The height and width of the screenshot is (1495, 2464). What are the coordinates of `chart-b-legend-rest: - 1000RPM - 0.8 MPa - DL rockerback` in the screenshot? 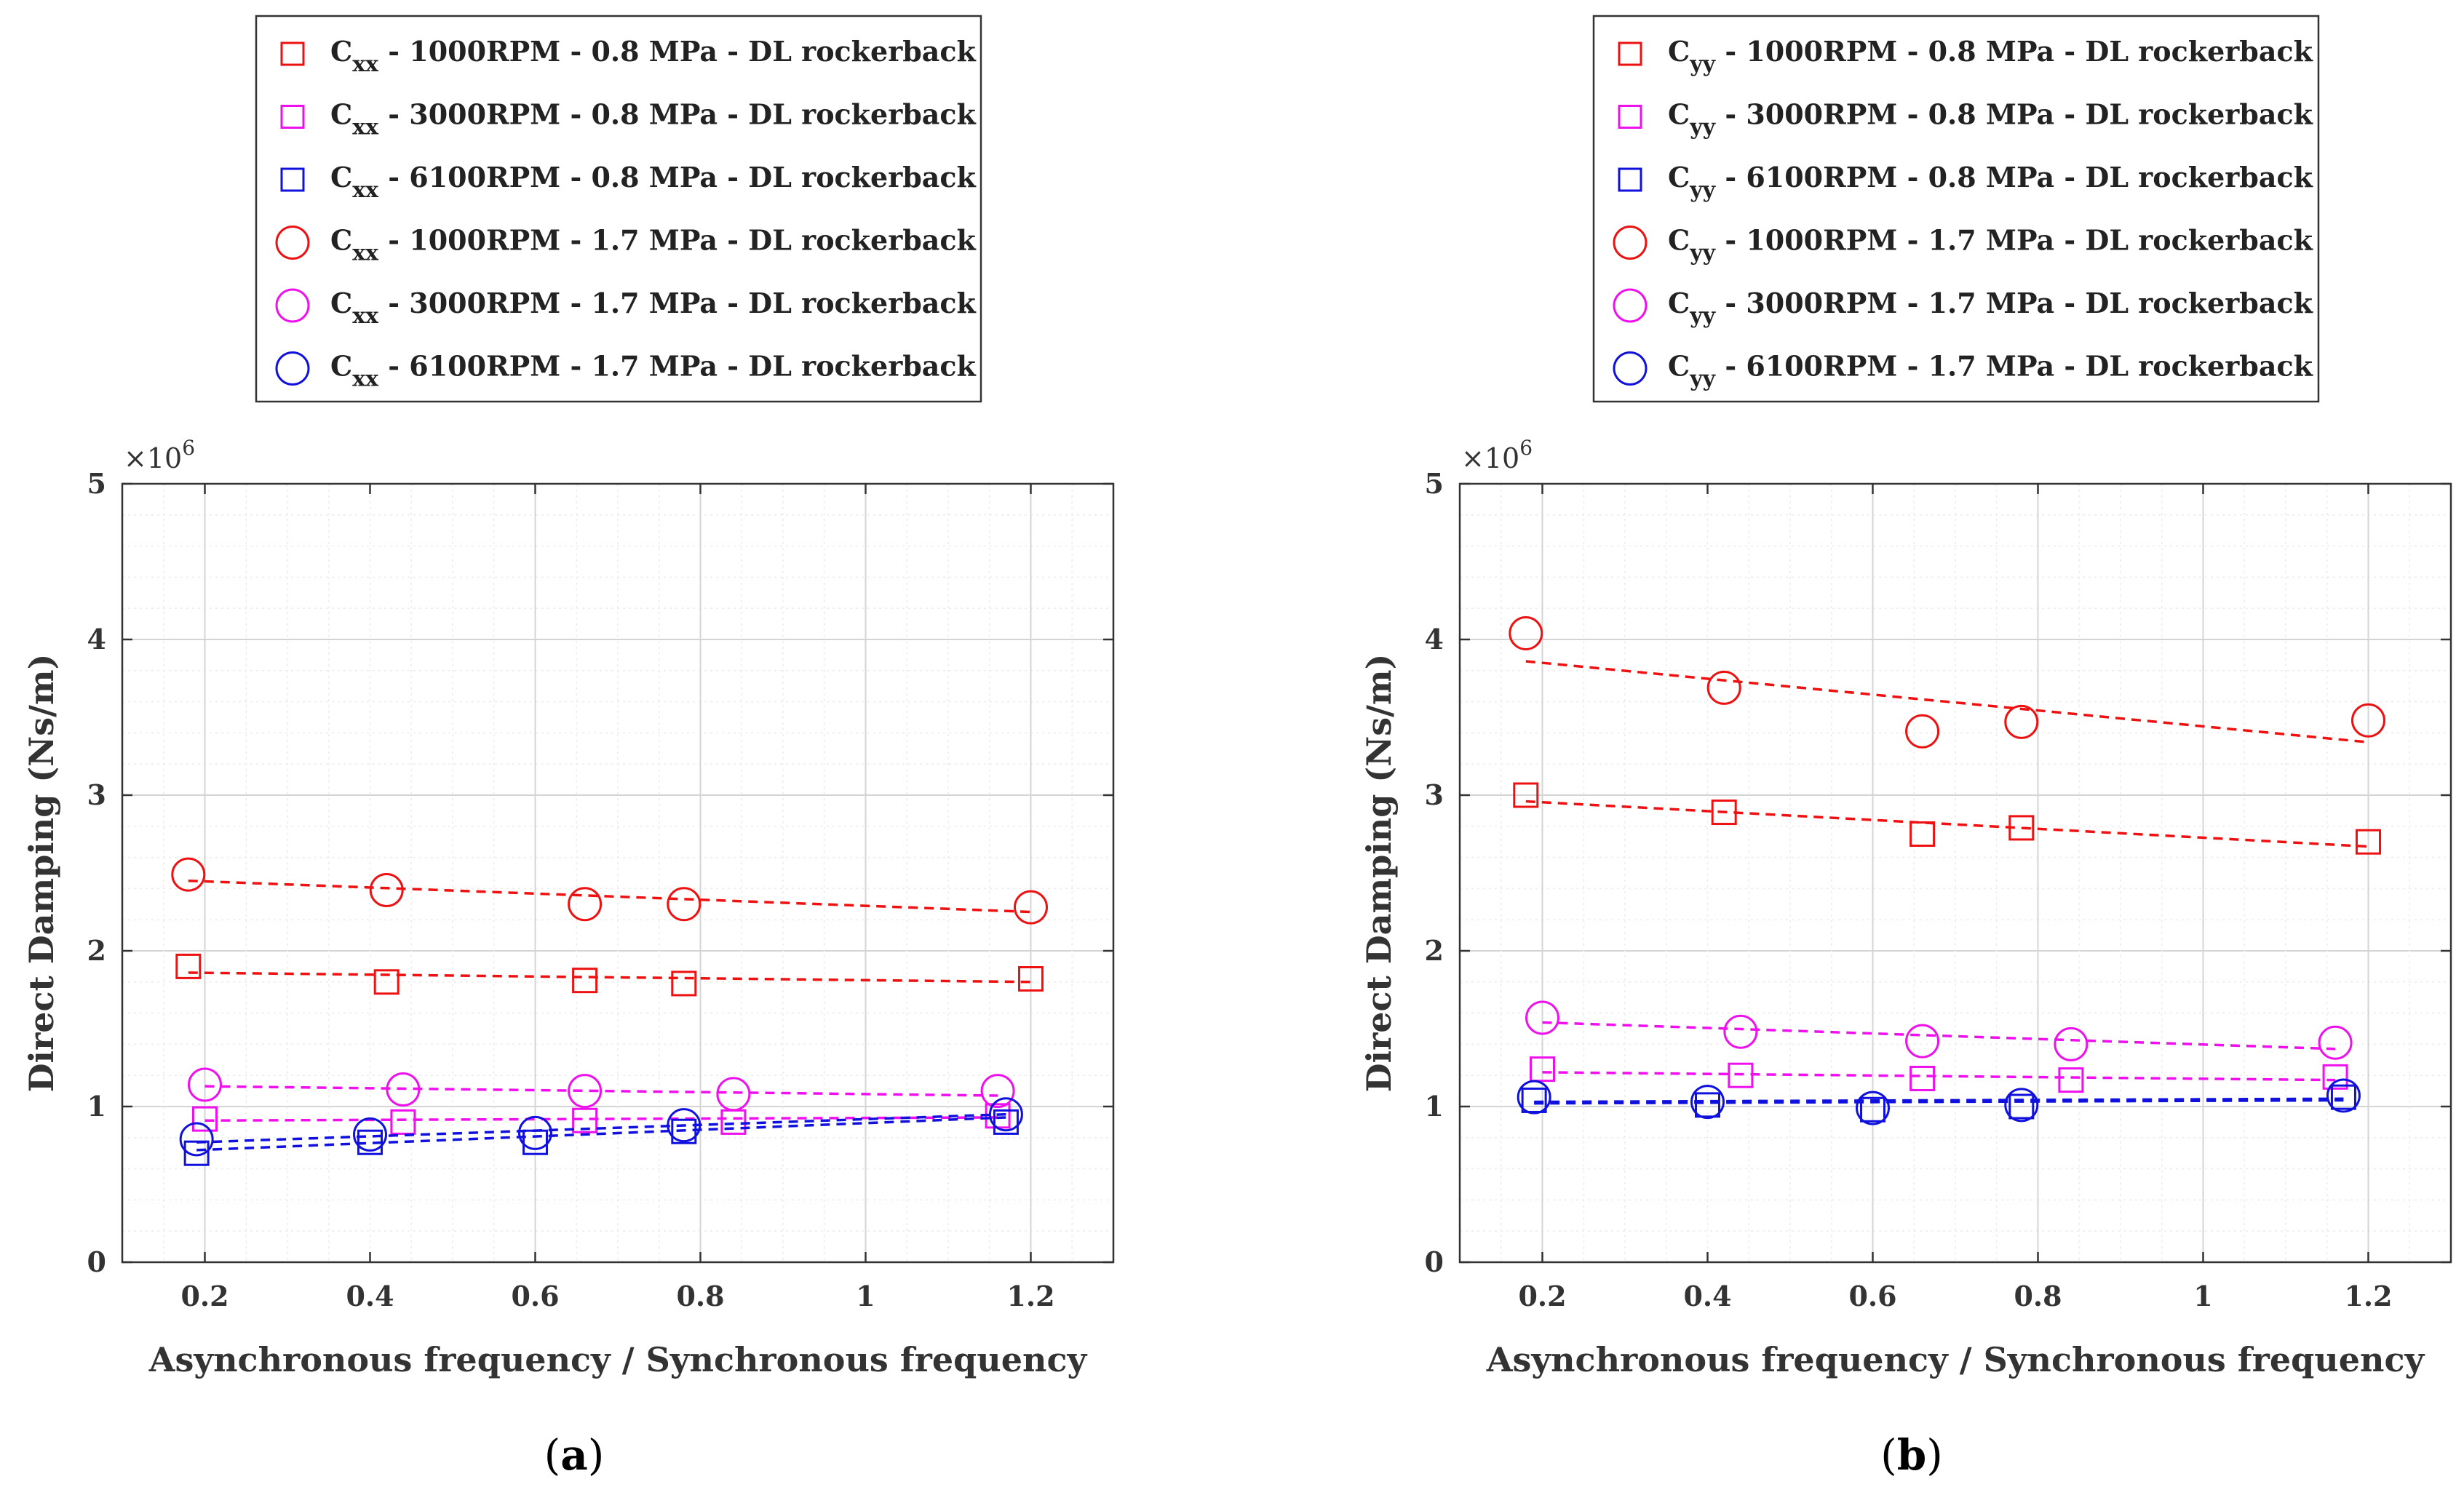 It's located at (2014, 51).